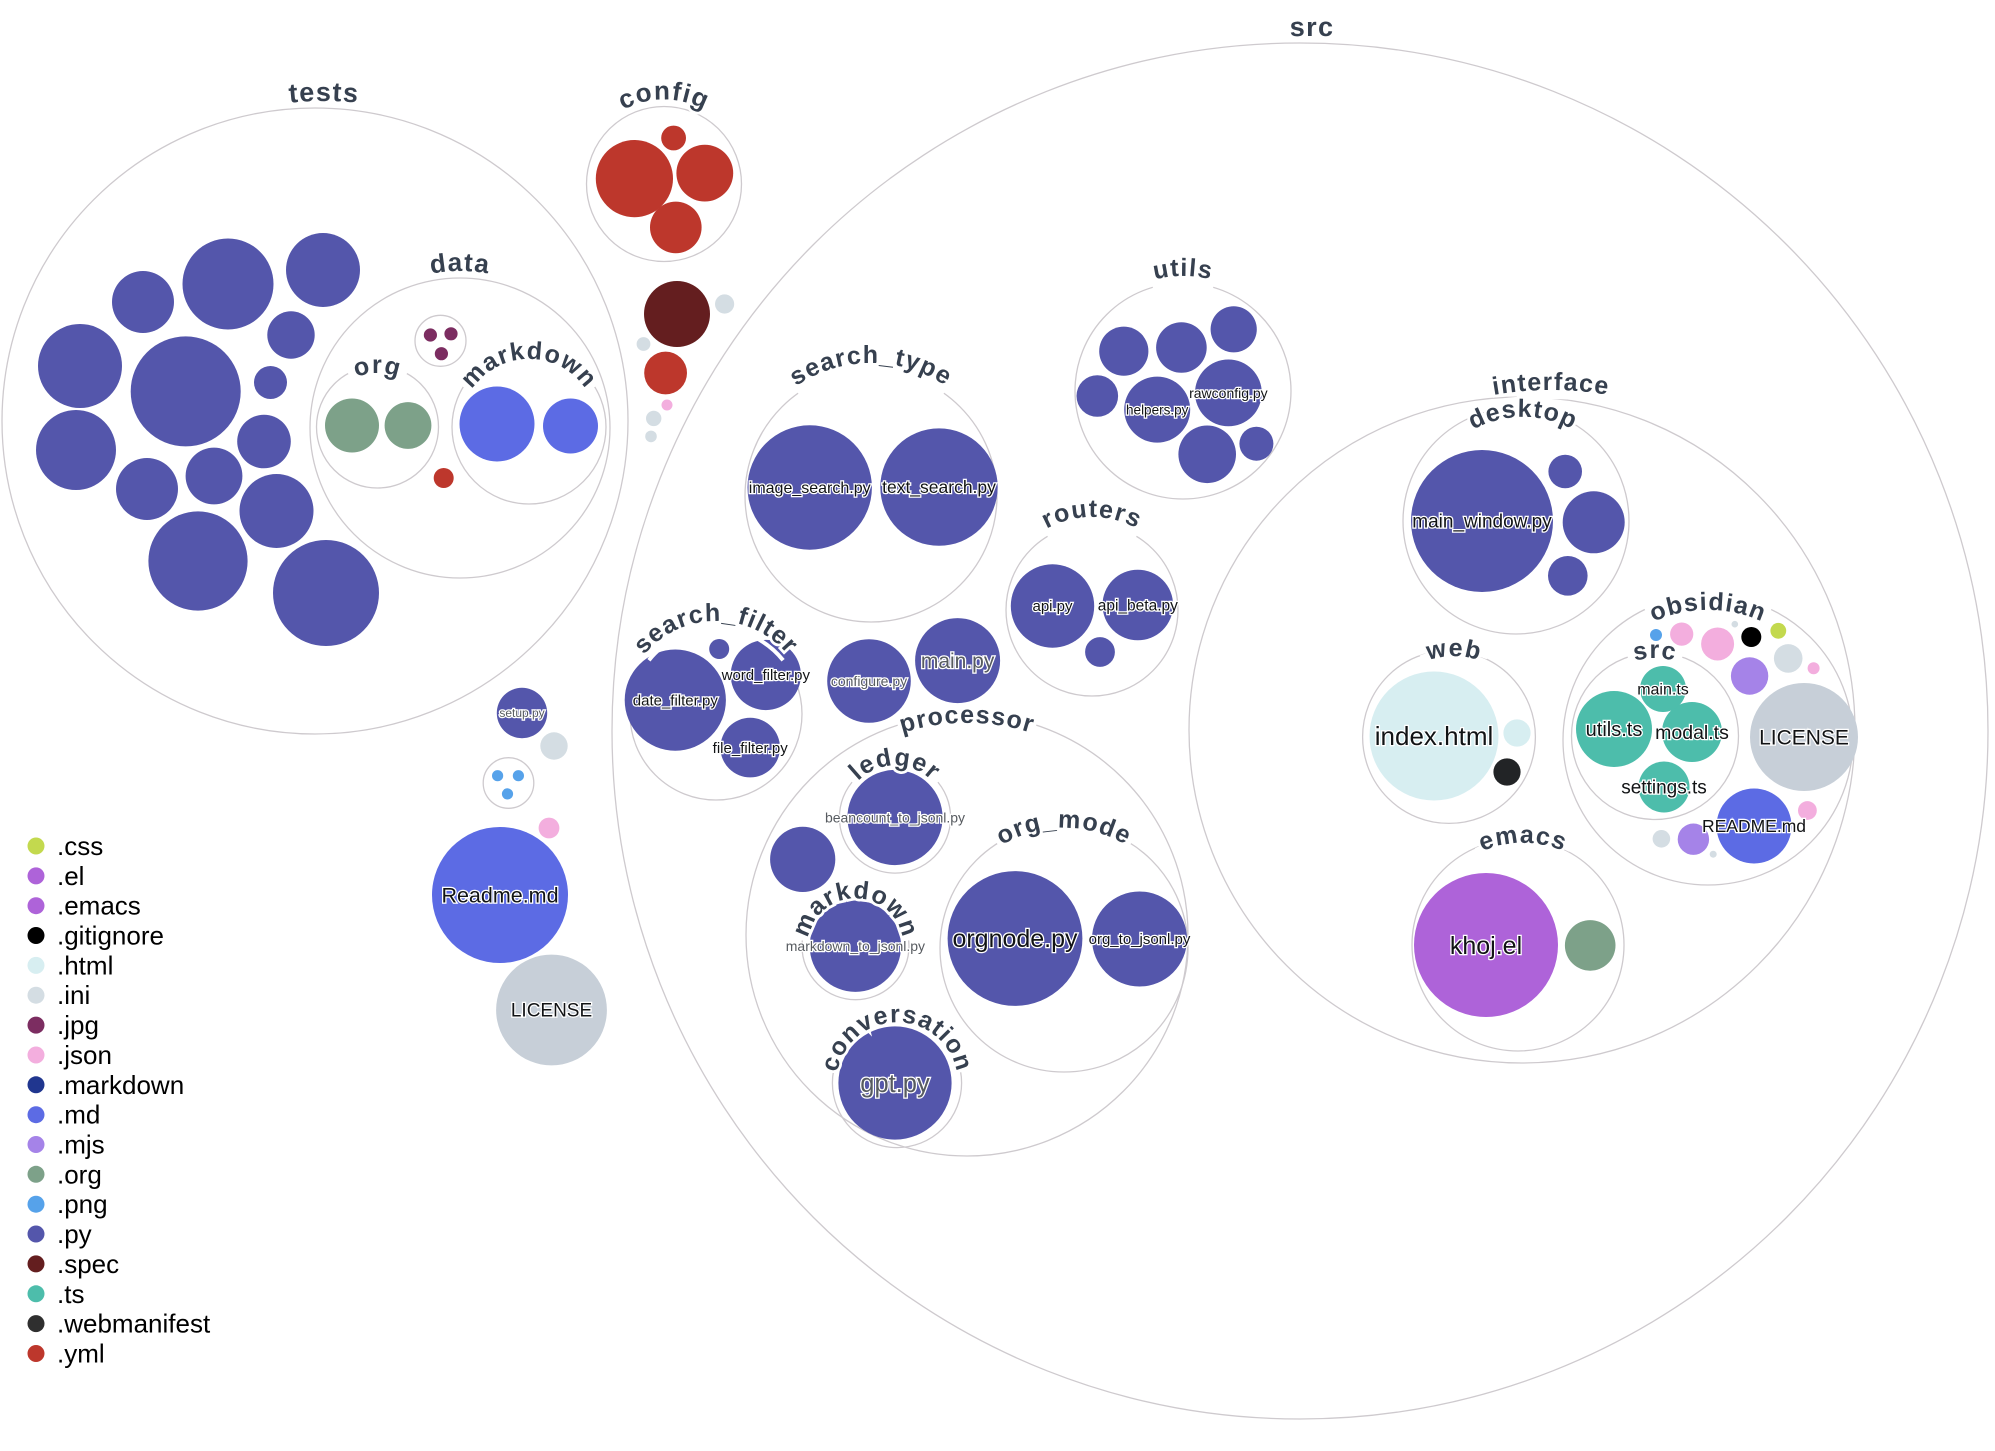 The height and width of the screenshot is (1451, 1995). What do you see at coordinates (1523, 838) in the screenshot?
I see `svg-text: emacs` at bounding box center [1523, 838].